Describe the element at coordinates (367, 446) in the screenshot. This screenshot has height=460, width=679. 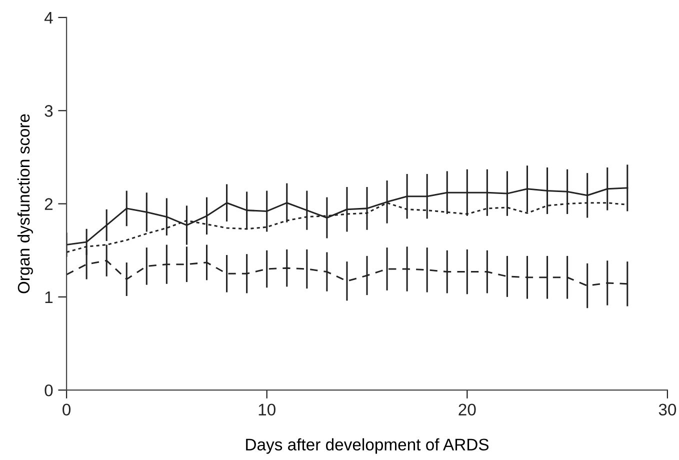
I see `x-axis-title: Days after development of ARDS` at that location.